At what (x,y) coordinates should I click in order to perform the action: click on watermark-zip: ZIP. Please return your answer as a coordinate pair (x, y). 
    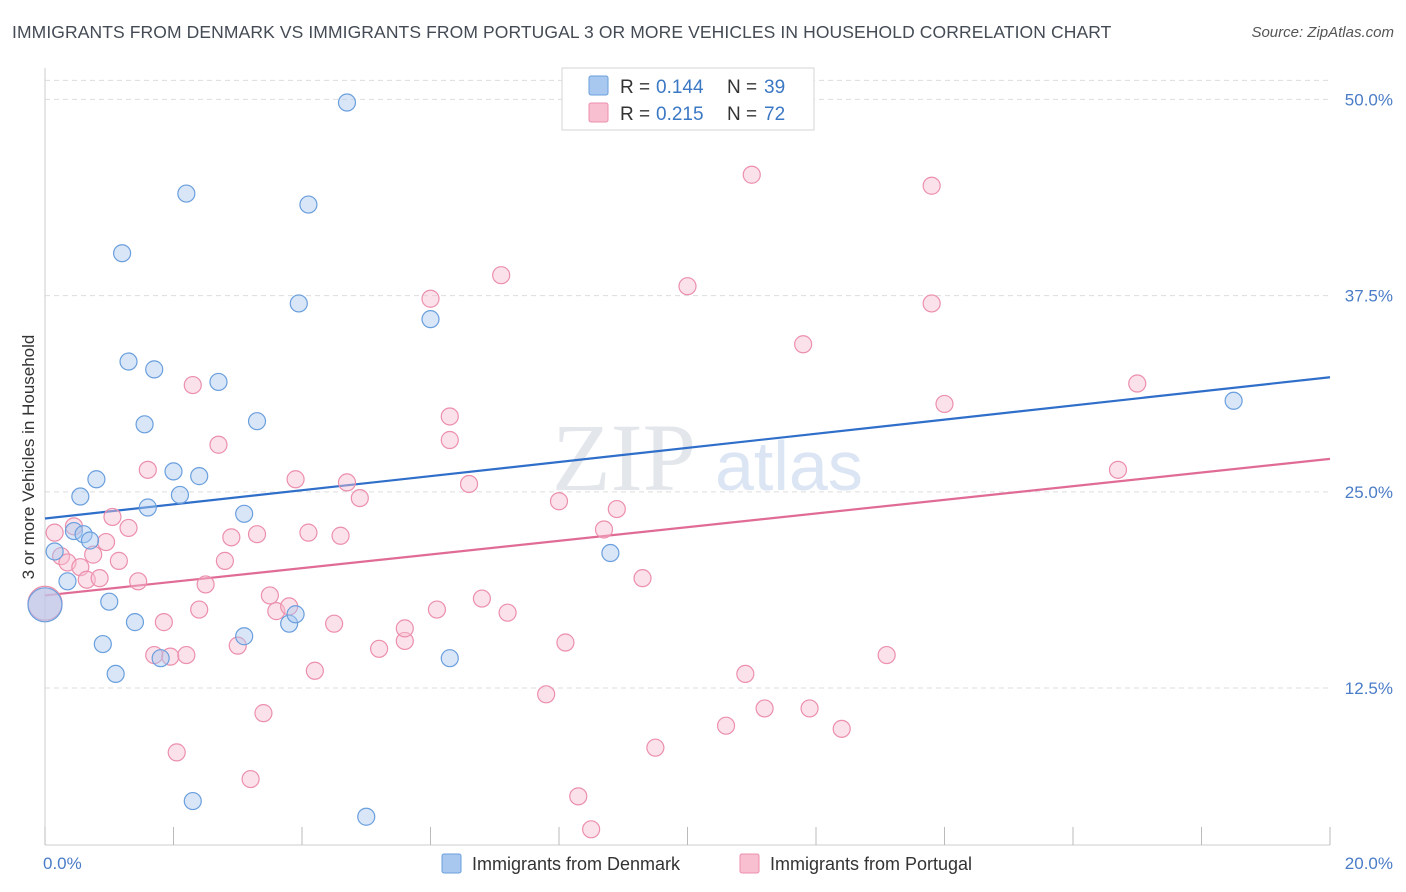
    Looking at the image, I should click on (624, 457).